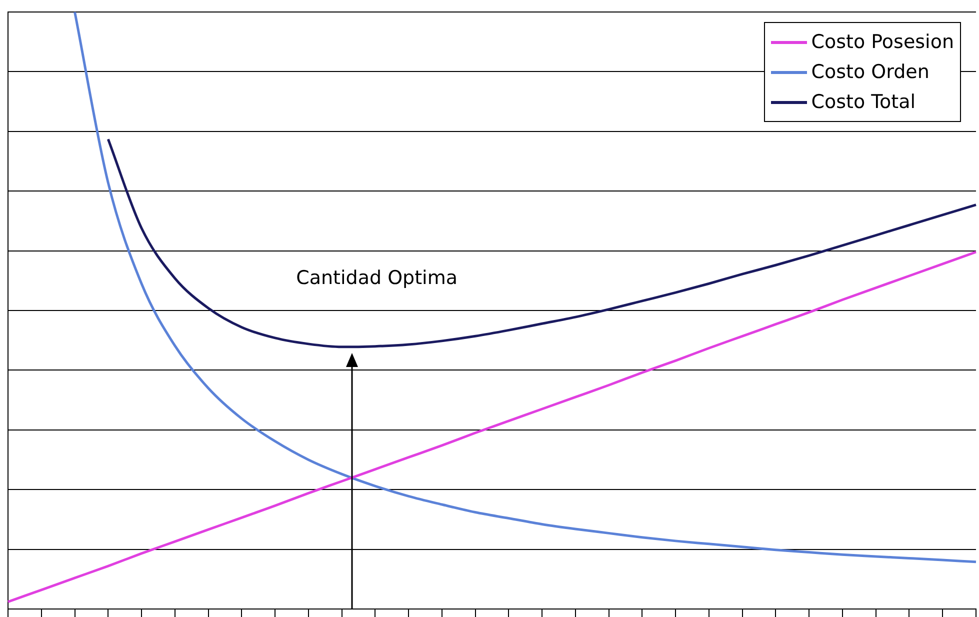  I want to click on legend-label: Costo Posesion, so click(882, 42).